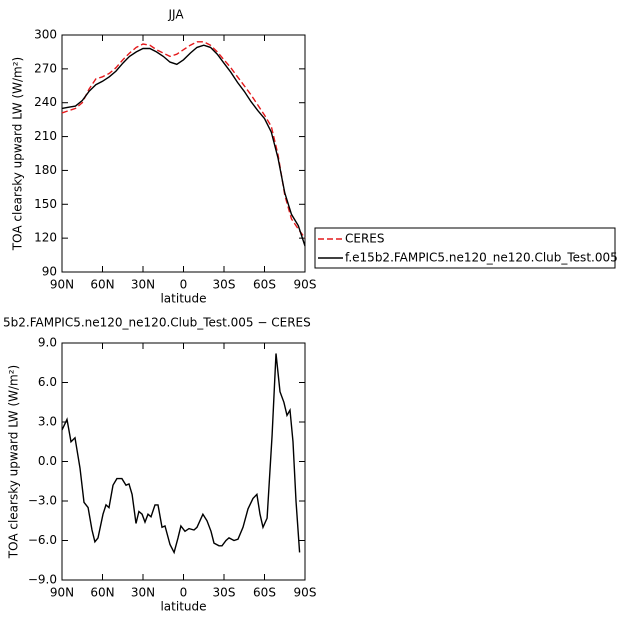  Describe the element at coordinates (45, 35) in the screenshot. I see `y-tick-label: 300` at that location.